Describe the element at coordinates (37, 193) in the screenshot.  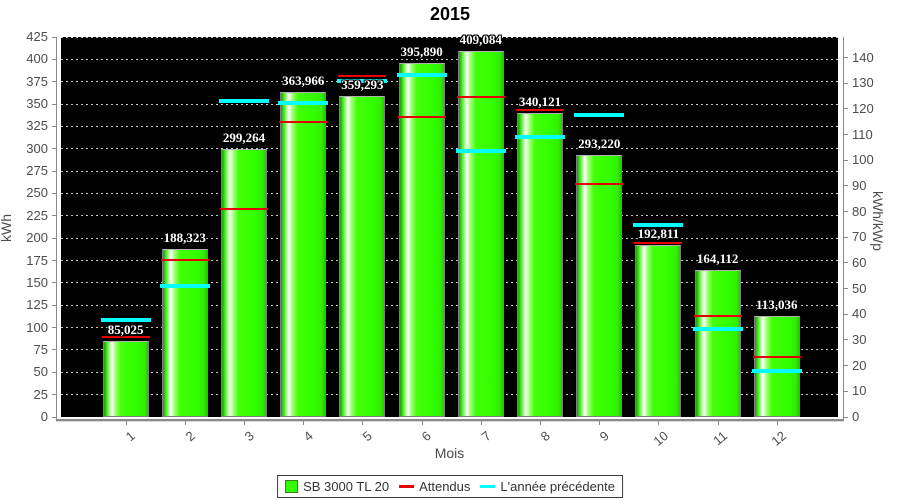
I see `y-tick-label-left: 250` at that location.